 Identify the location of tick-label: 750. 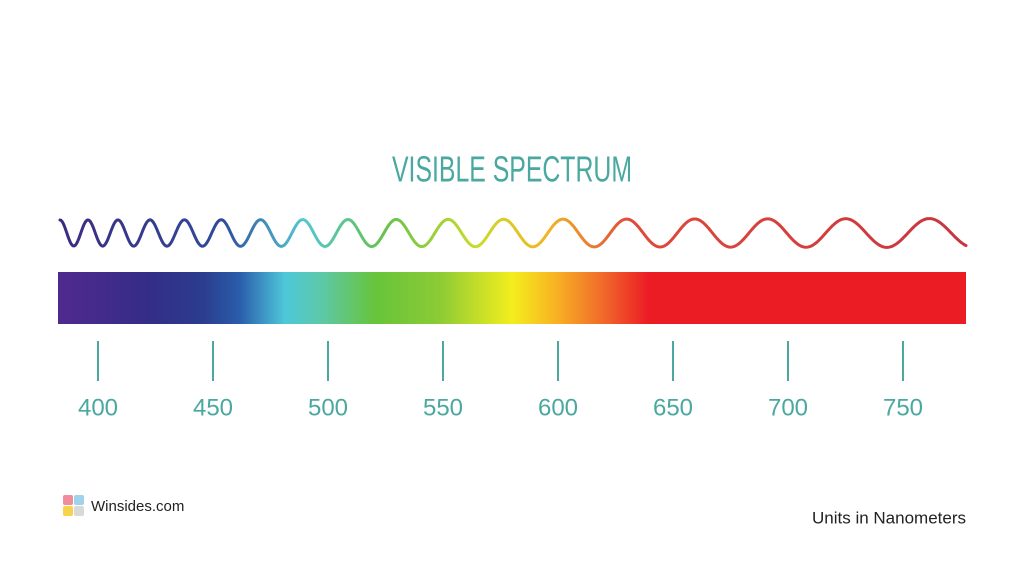
(903, 407).